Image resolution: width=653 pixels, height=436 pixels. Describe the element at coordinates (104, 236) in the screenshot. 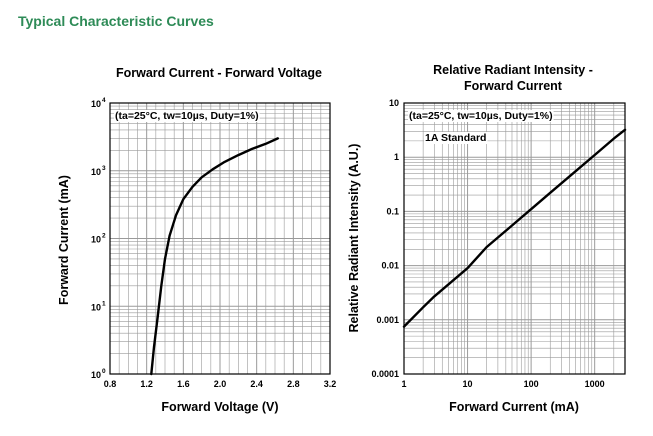

I see `y-tick-exponent: 2` at that location.